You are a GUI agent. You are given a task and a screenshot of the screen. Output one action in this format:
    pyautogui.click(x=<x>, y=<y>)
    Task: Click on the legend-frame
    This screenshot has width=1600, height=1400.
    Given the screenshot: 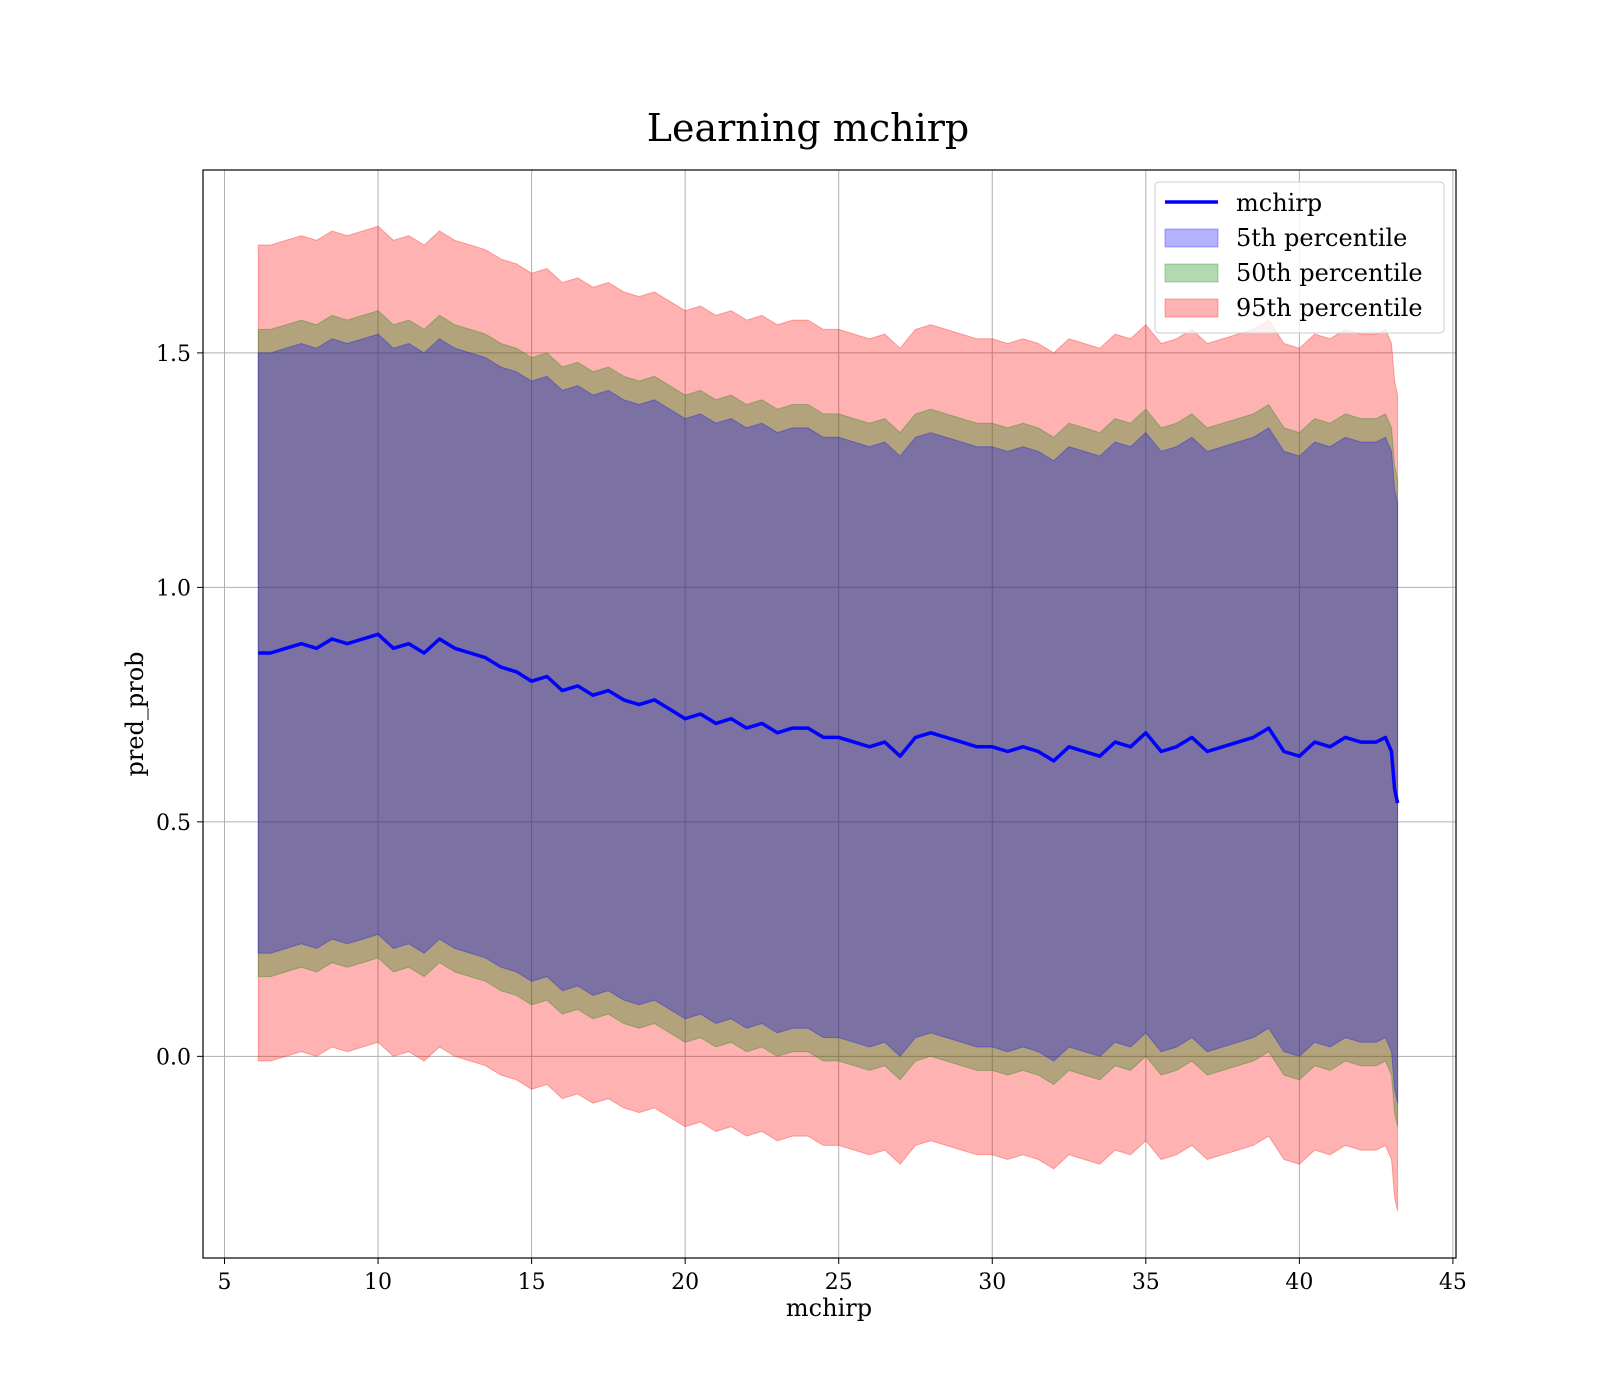 What is the action you would take?
    pyautogui.click(x=1299, y=257)
    